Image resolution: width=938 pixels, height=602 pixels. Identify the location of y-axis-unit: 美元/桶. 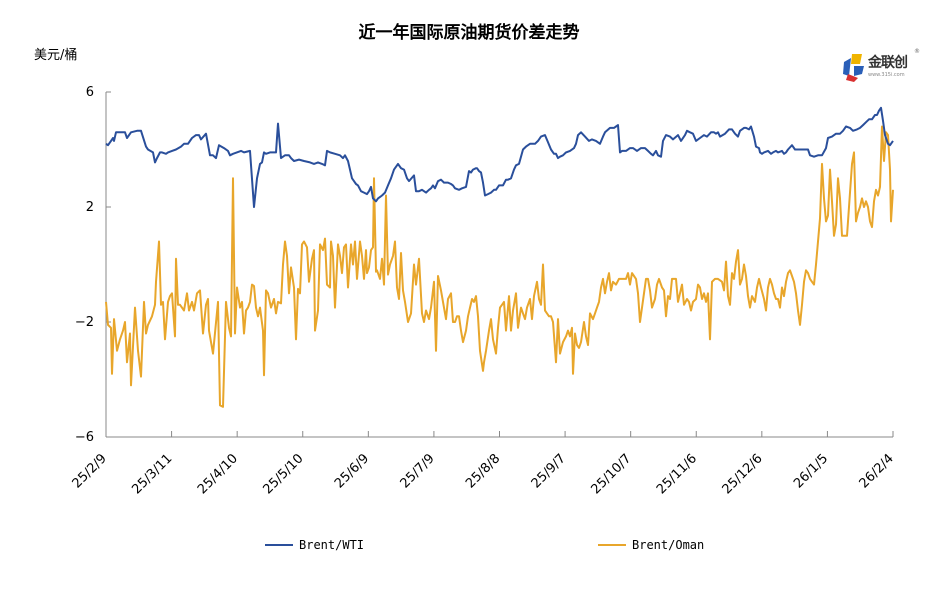
(56, 55).